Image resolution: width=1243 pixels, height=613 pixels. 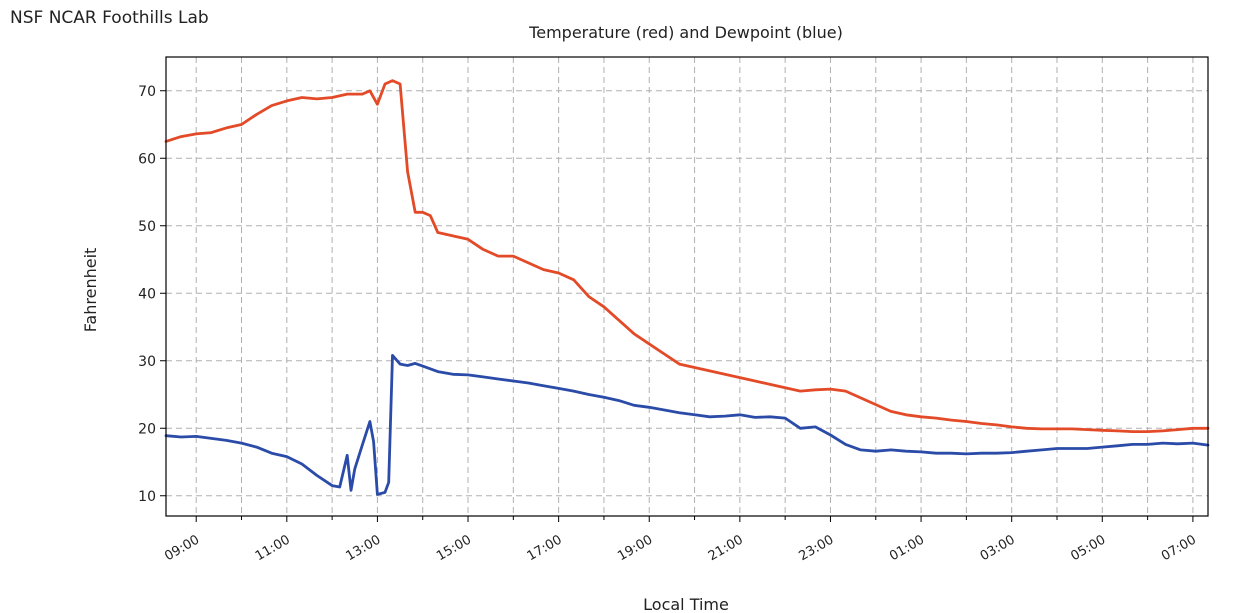 What do you see at coordinates (182, 548) in the screenshot?
I see `x-tick-label: 09:00` at bounding box center [182, 548].